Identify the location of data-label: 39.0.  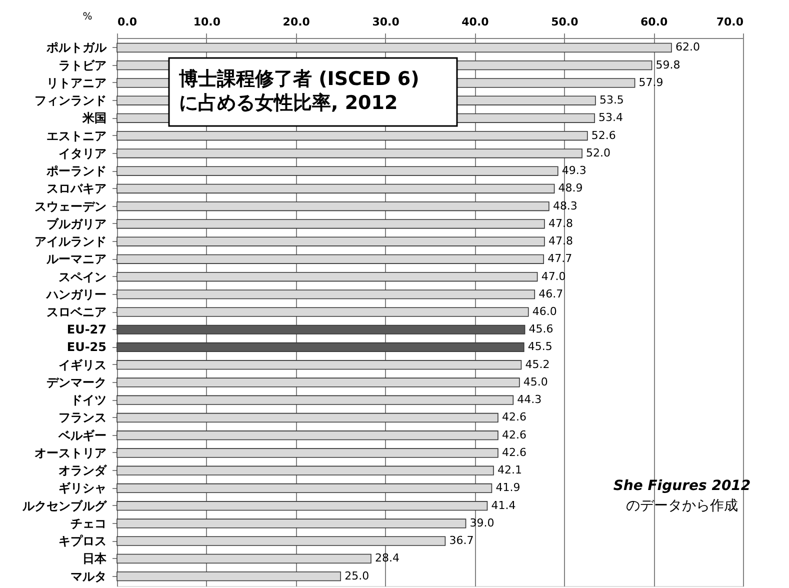
(482, 523).